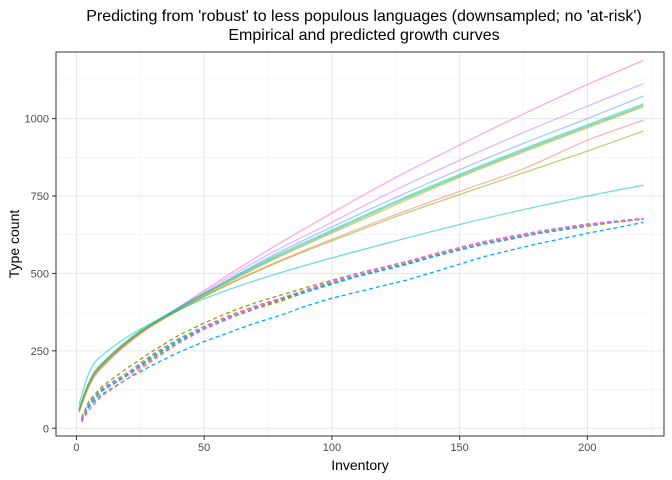  I want to click on y-tick-label: 250, so click(40, 352).